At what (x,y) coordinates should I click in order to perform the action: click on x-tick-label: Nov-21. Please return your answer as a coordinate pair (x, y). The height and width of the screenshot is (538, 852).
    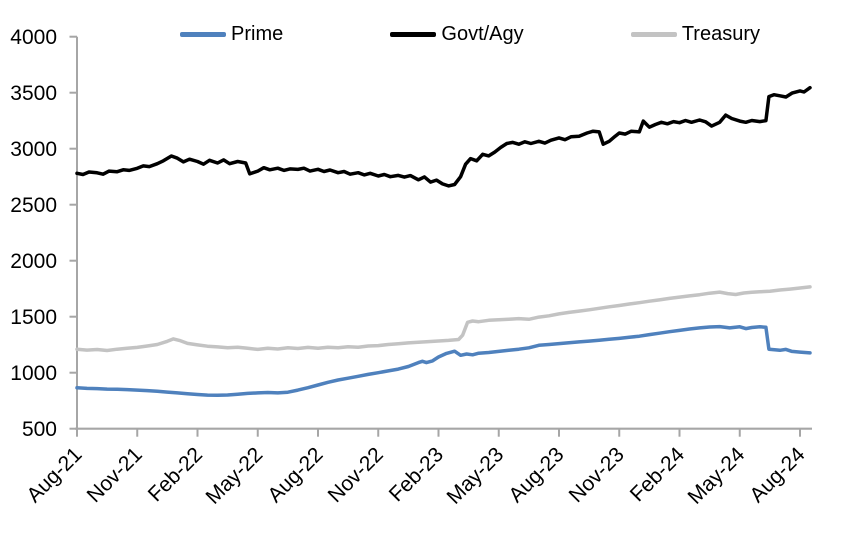
    Looking at the image, I should click on (115, 475).